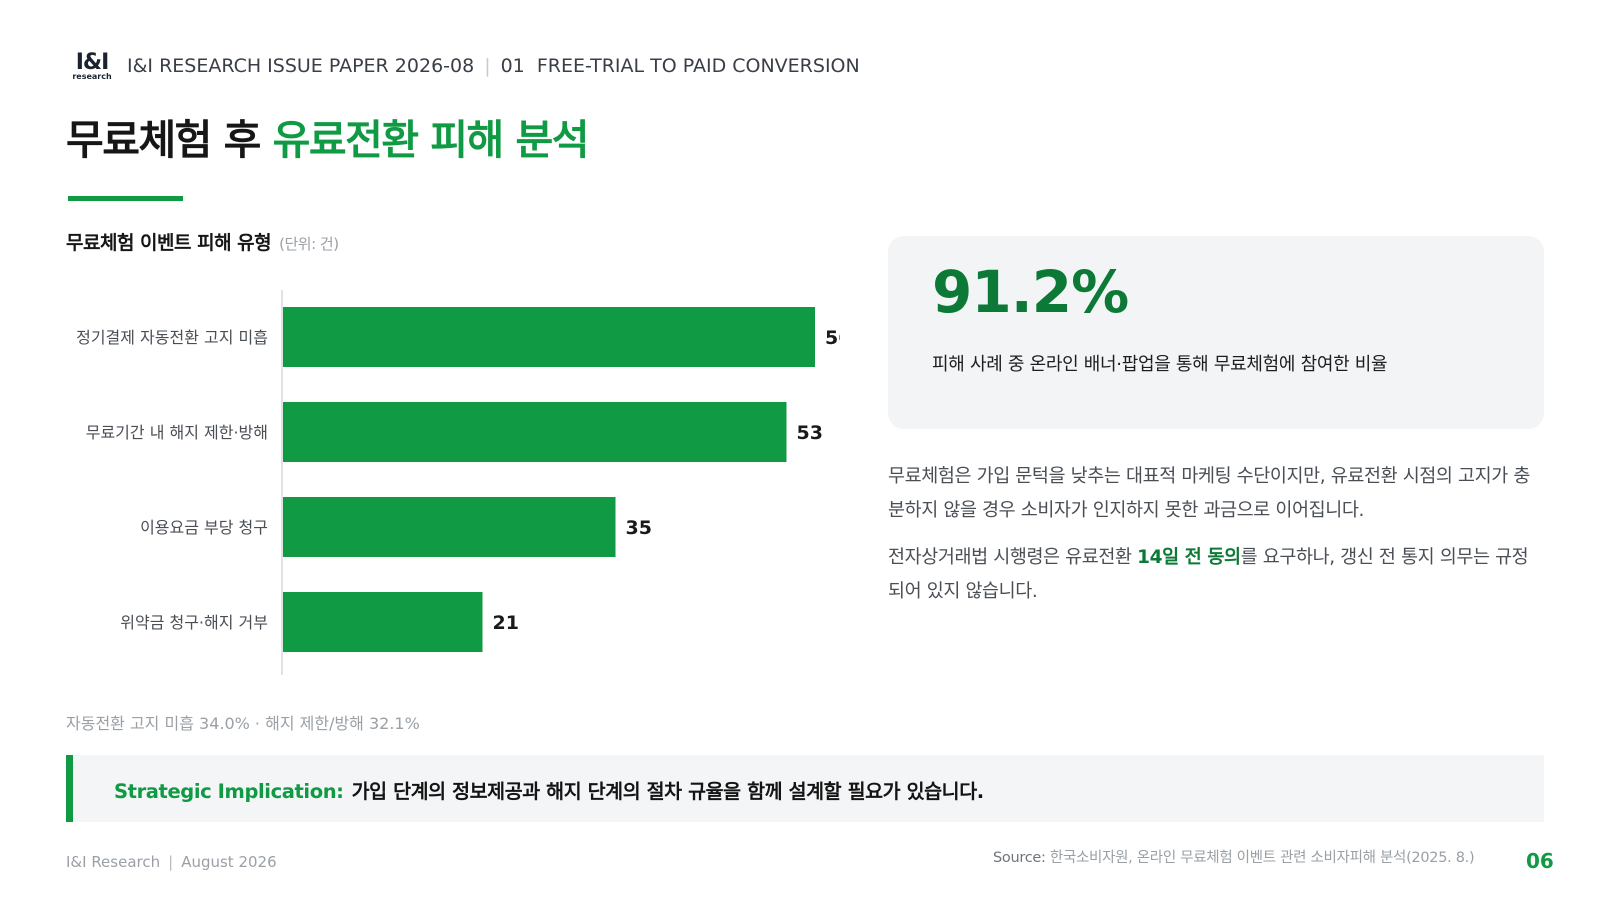 This screenshot has width=1600, height=900. What do you see at coordinates (204, 527) in the screenshot?
I see `category-label: 이용요금 부당 청구` at bounding box center [204, 527].